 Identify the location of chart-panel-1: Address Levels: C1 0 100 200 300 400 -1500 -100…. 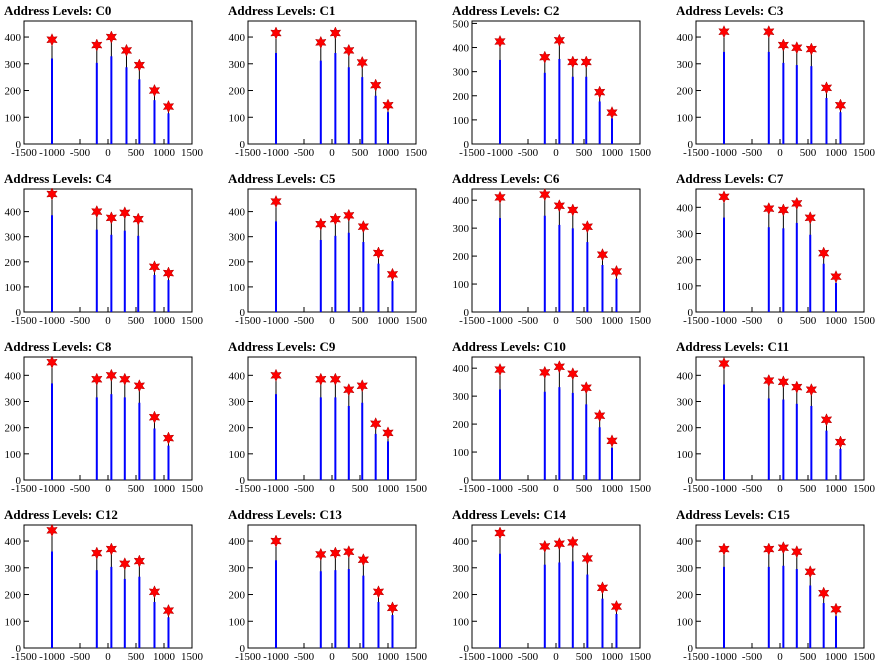
(328, 81).